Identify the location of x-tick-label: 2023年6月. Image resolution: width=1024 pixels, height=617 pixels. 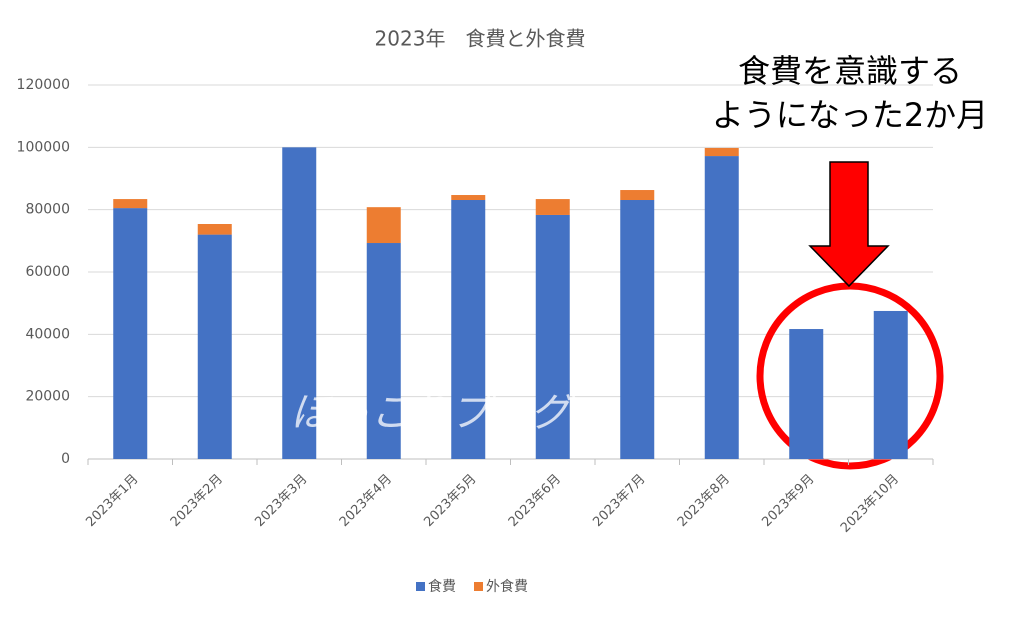
(535, 501).